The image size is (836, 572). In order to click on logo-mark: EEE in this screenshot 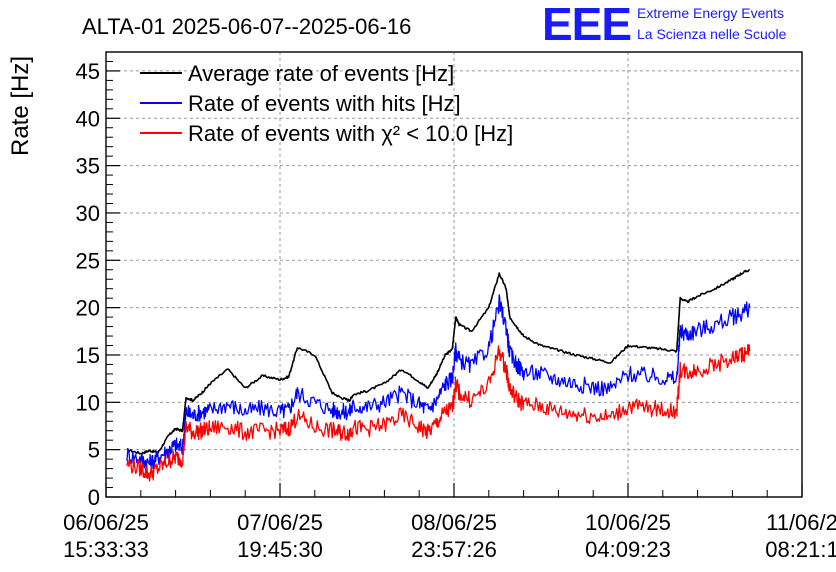, I will do `click(586, 25)`.